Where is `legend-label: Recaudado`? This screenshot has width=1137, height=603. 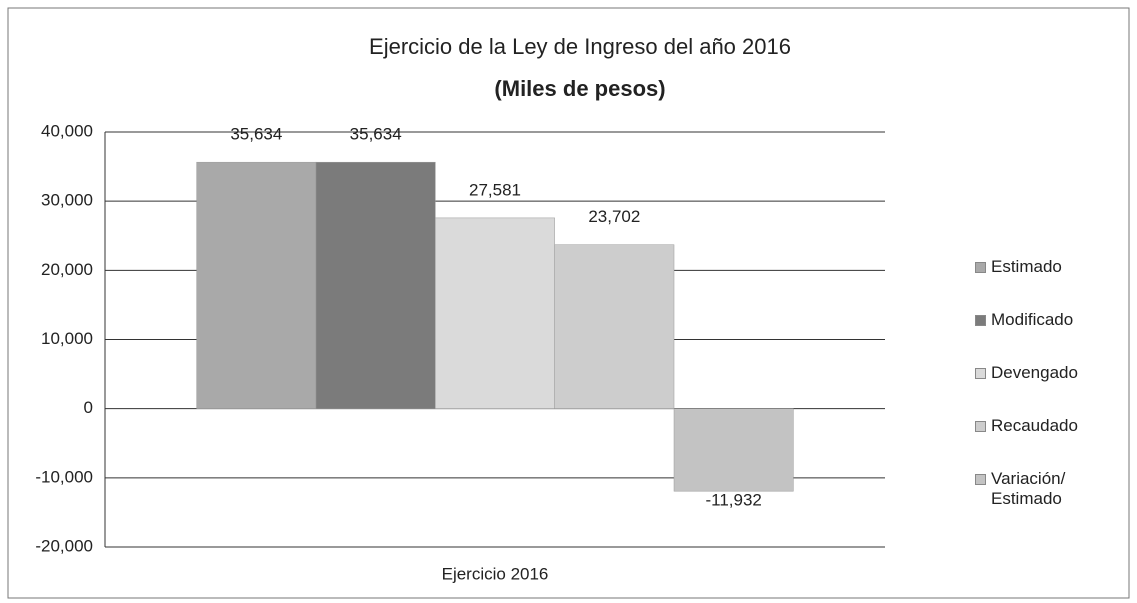
legend-label: Recaudado is located at coordinates (1034, 425).